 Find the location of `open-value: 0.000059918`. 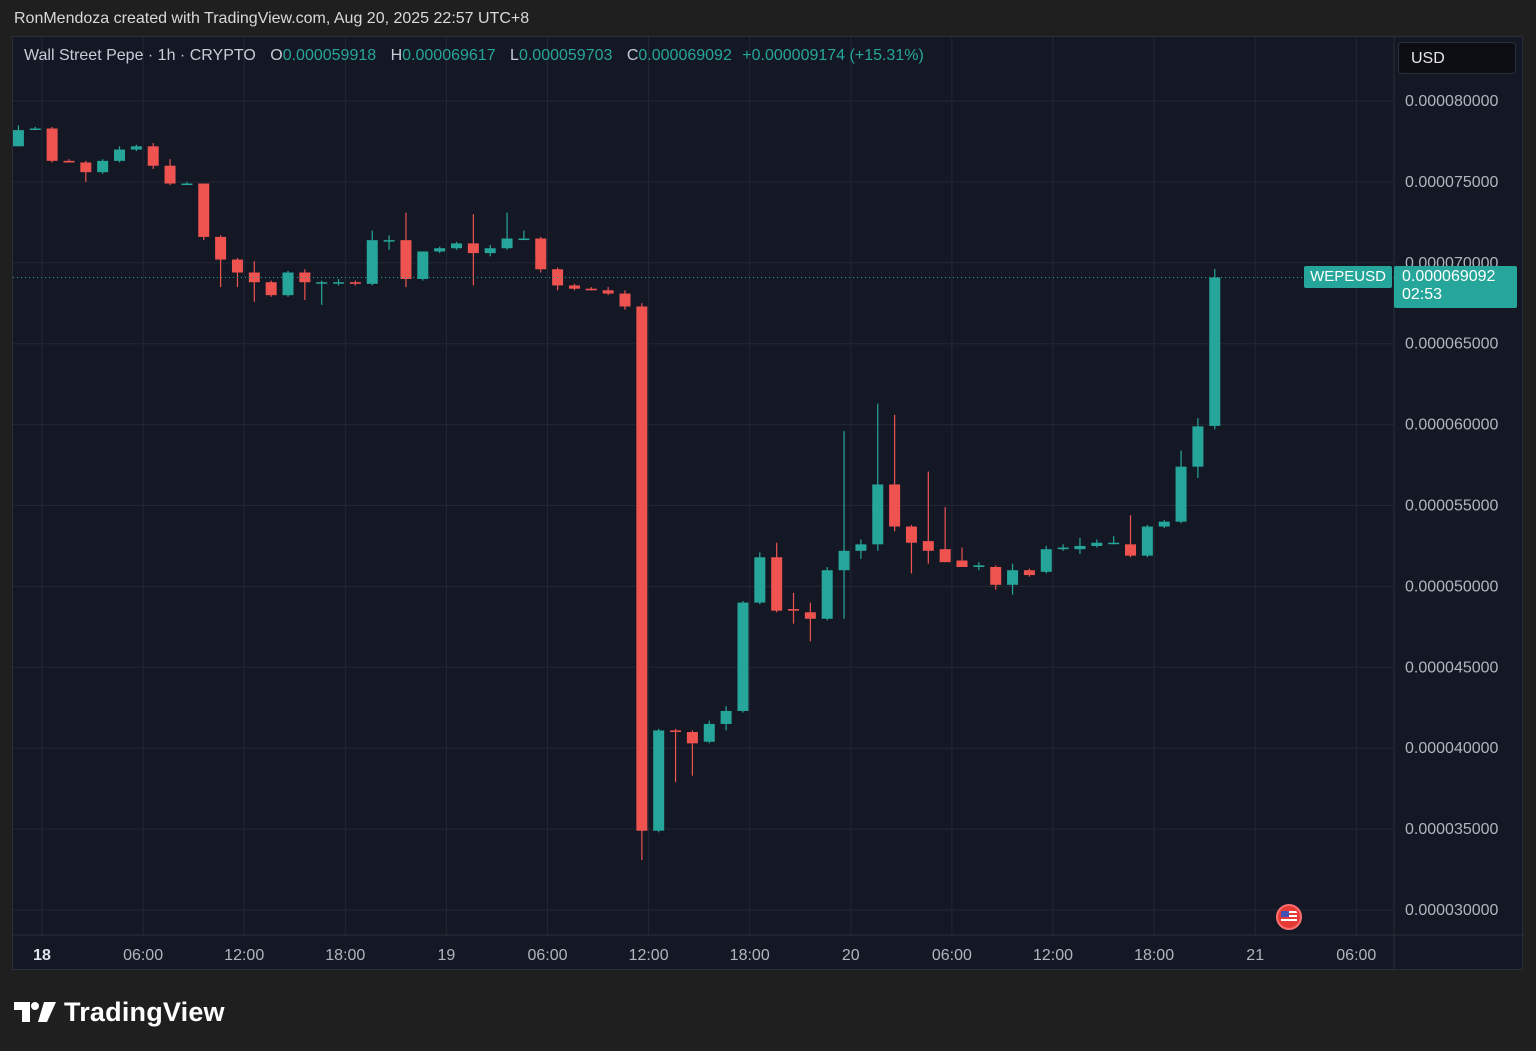

open-value: 0.000059918 is located at coordinates (329, 55).